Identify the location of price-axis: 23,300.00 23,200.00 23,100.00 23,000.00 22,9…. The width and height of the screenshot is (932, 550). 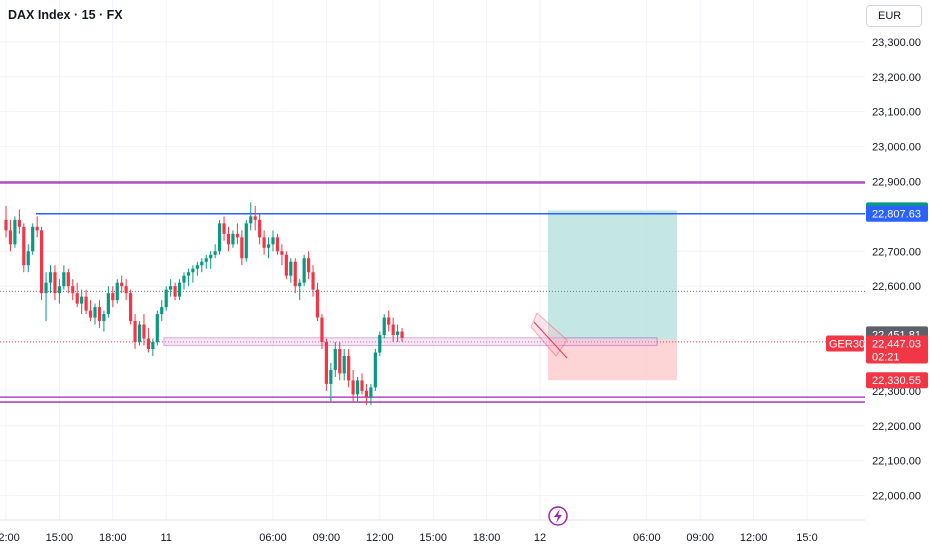
(896, 270).